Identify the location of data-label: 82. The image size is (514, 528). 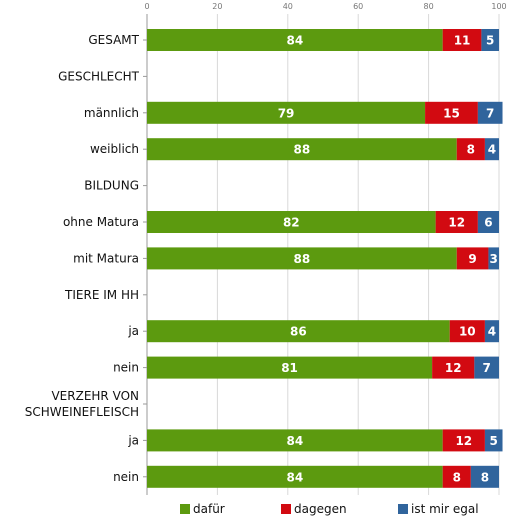
(291, 223).